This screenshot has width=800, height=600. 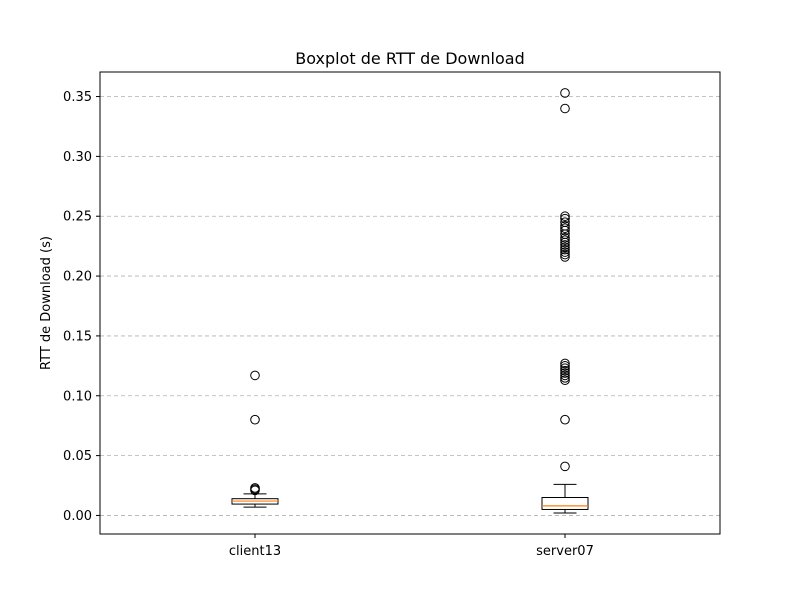 I want to click on y-tick-label: 0.35, so click(x=77, y=97).